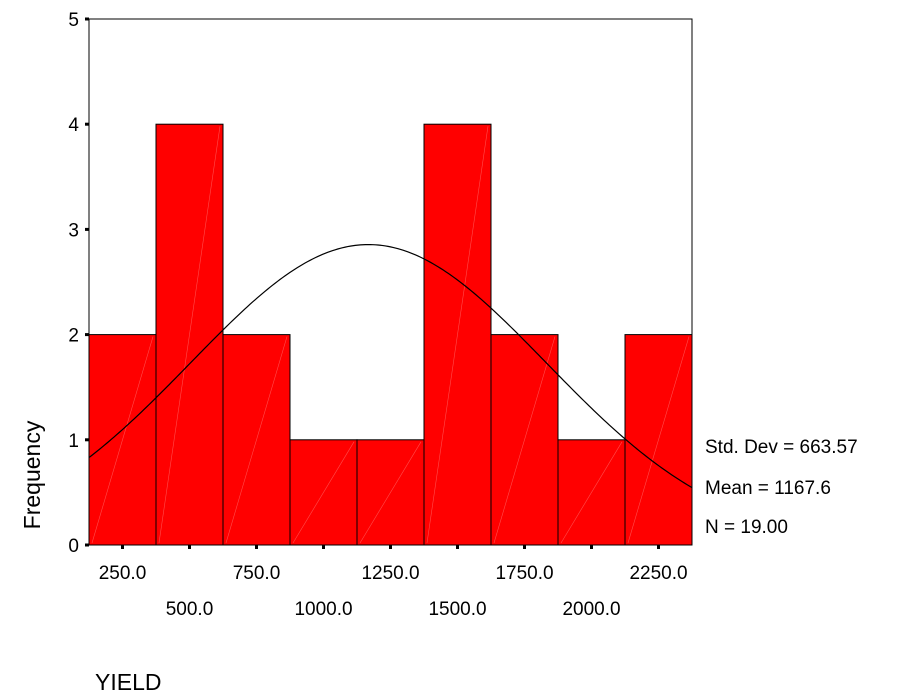  I want to click on x-tick-label: 1000.0, so click(323, 609).